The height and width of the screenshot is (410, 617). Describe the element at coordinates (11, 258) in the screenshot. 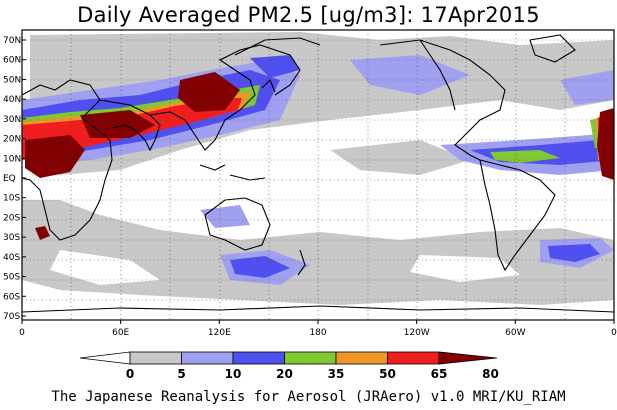

I see `lat-label: 40S` at that location.